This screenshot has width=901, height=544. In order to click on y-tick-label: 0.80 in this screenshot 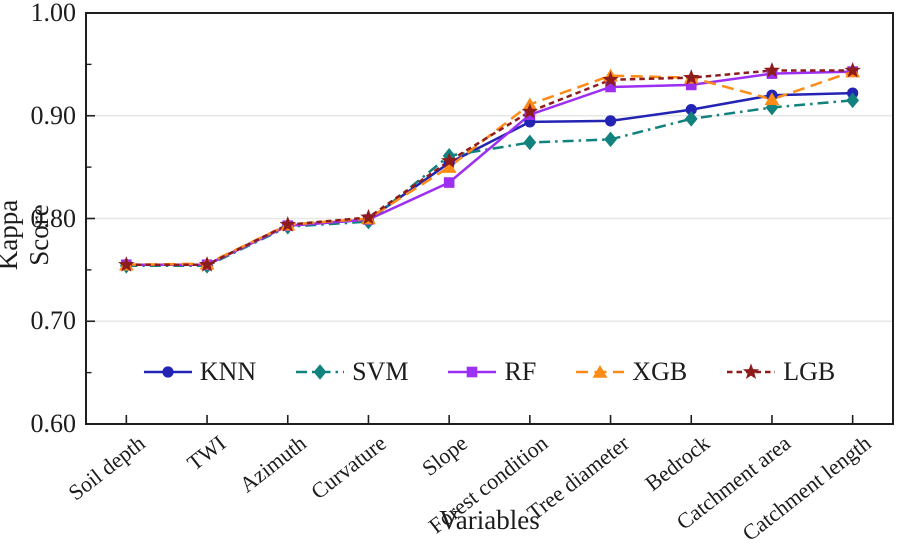, I will do `click(53, 218)`.